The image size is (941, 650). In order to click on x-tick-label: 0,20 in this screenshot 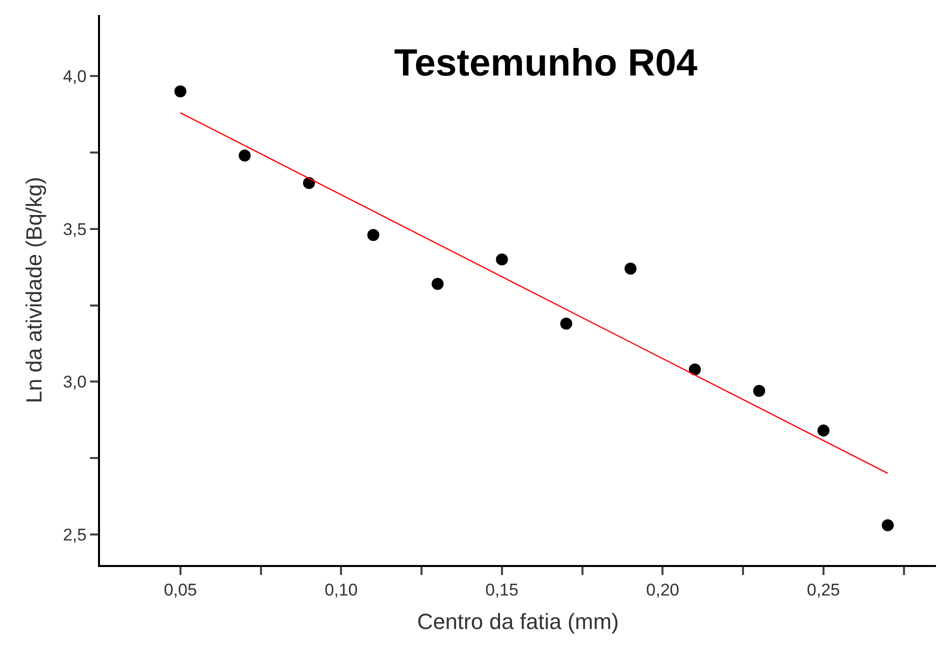, I will do `click(663, 590)`.